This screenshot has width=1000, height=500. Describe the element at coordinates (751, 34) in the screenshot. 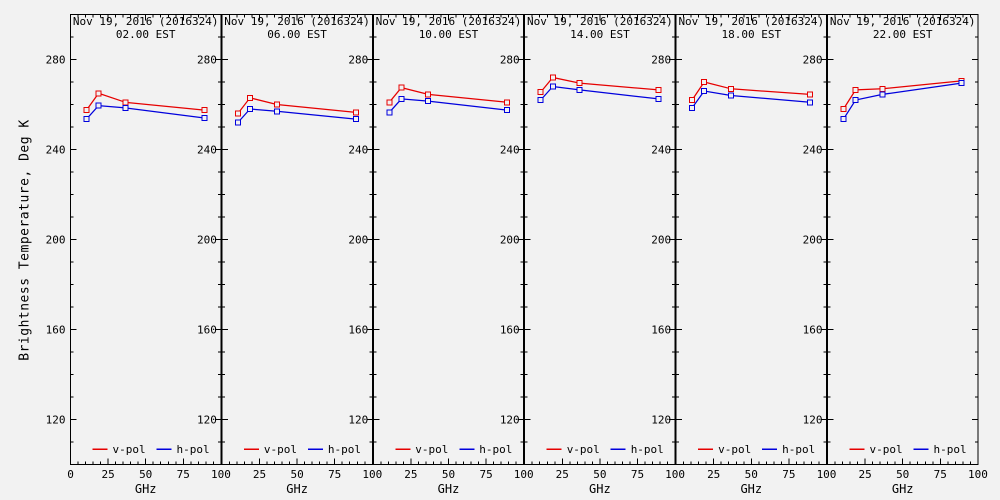

I see `panel-title-time: 18.00 EST` at that location.